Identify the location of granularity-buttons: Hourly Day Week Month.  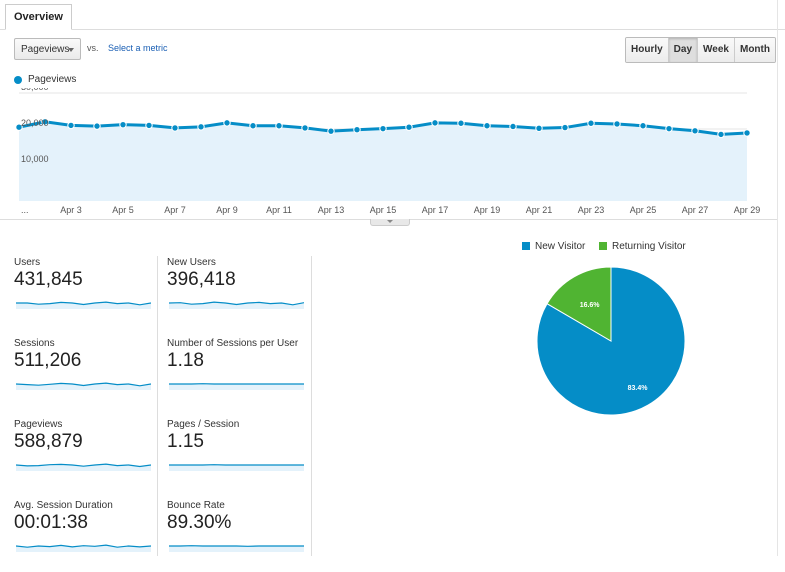
(700, 50).